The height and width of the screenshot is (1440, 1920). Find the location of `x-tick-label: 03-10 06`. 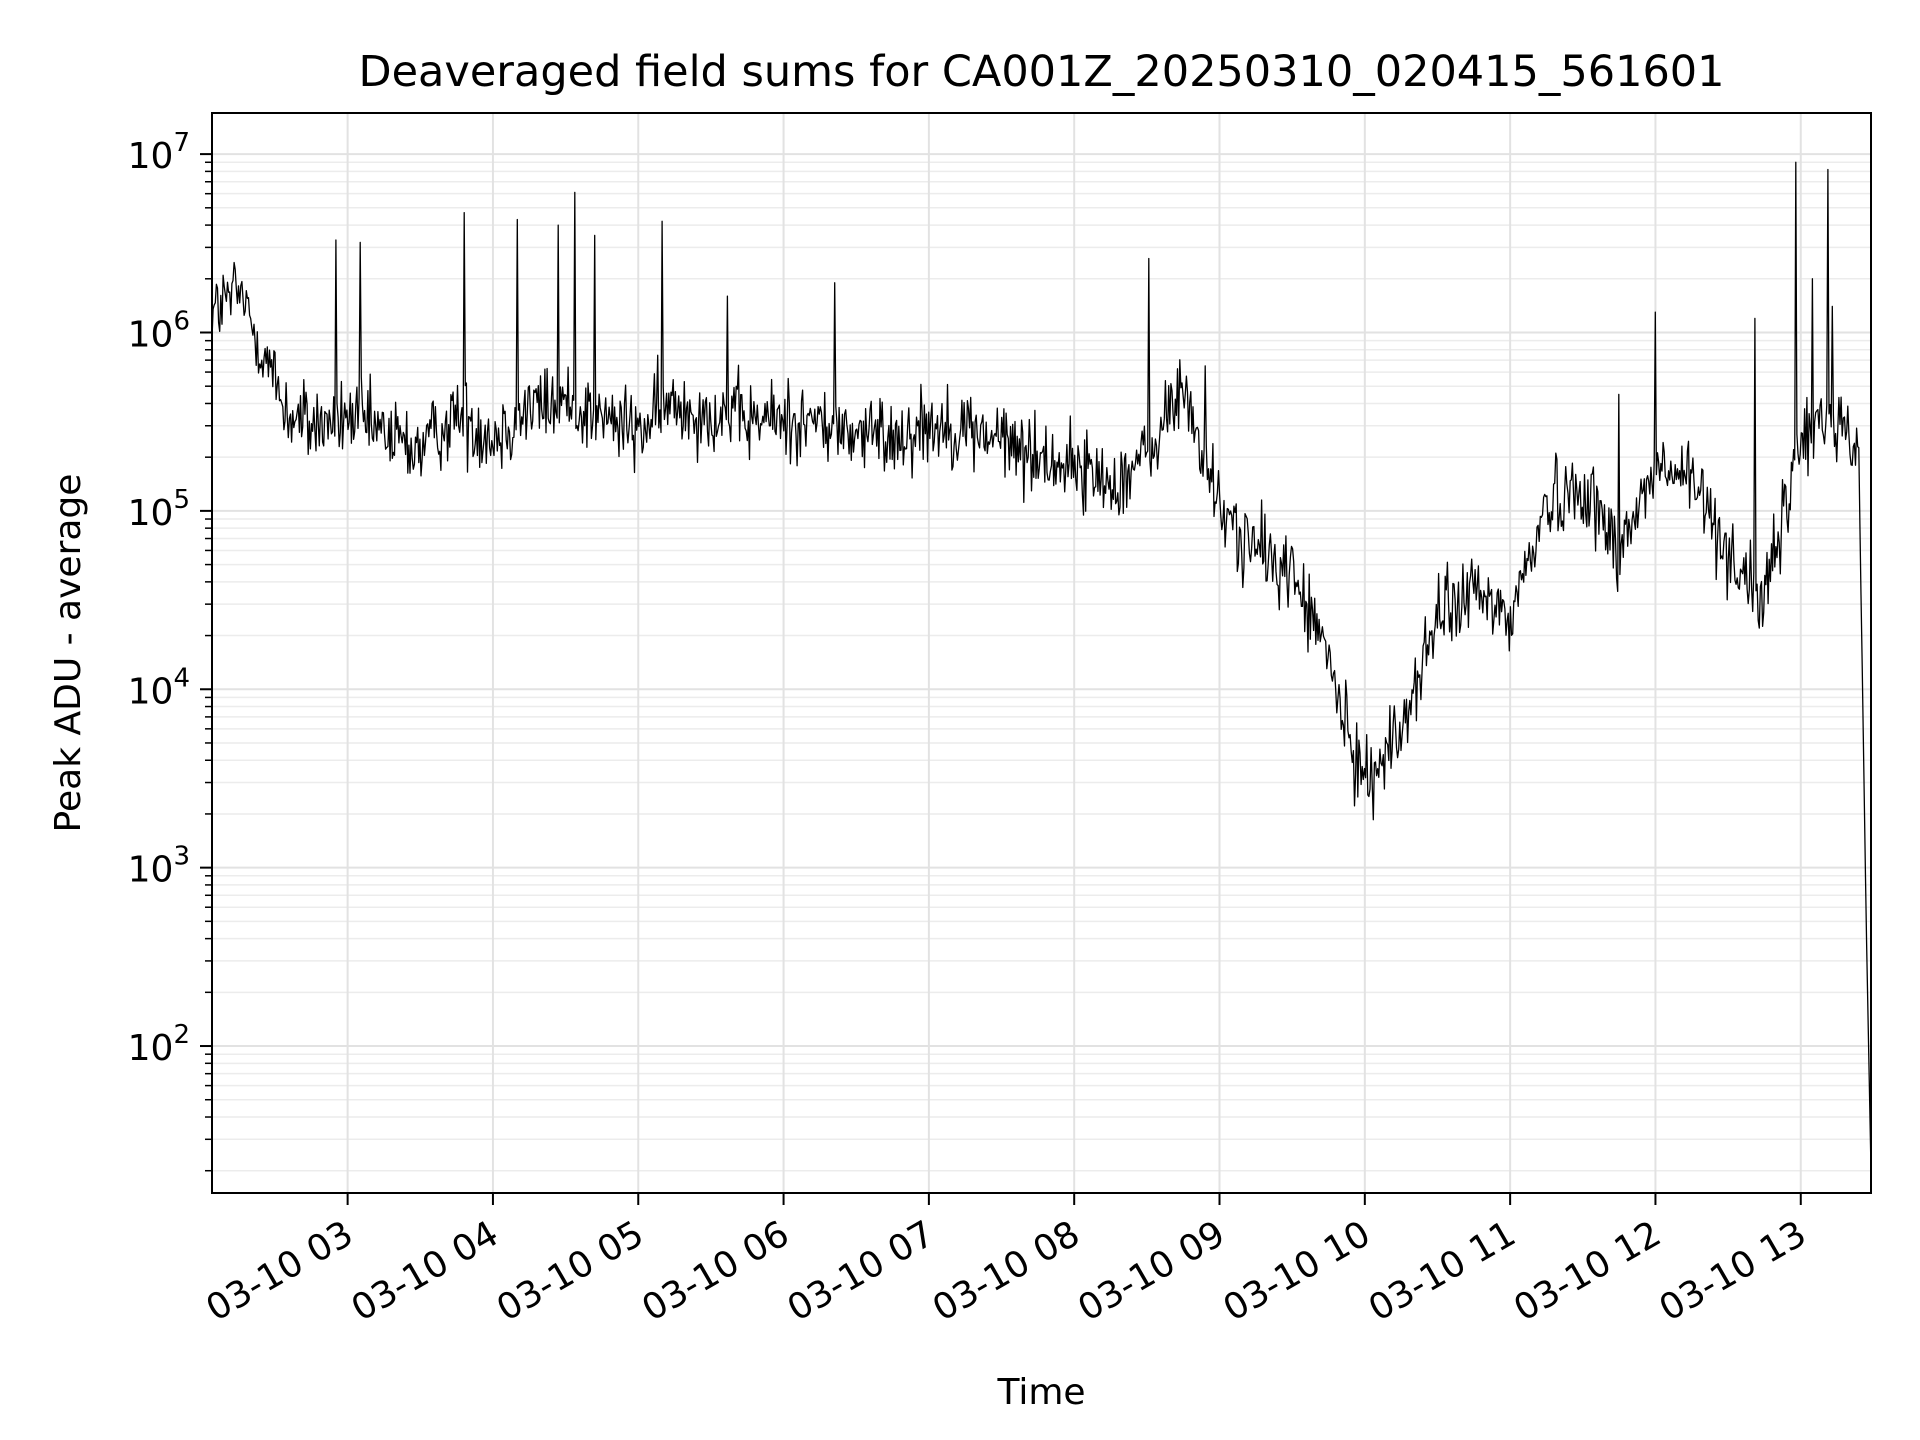

x-tick-label: 03-10 06 is located at coordinates (715, 1271).